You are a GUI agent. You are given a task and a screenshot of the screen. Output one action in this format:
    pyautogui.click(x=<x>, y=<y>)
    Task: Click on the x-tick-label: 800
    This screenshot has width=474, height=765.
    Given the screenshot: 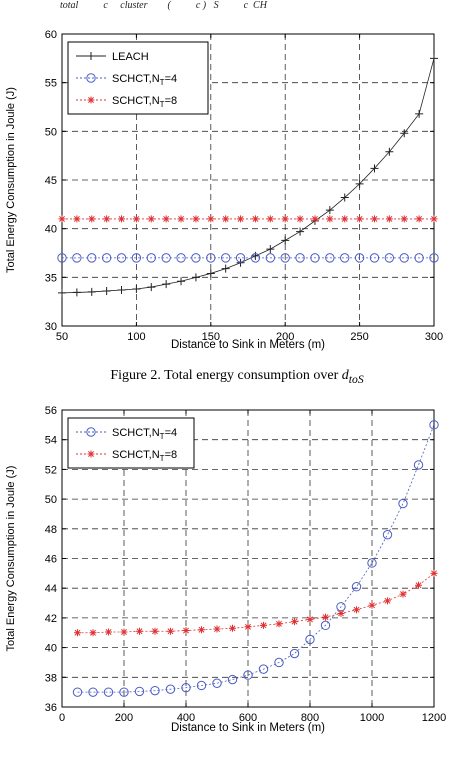 What is the action you would take?
    pyautogui.click(x=310, y=718)
    